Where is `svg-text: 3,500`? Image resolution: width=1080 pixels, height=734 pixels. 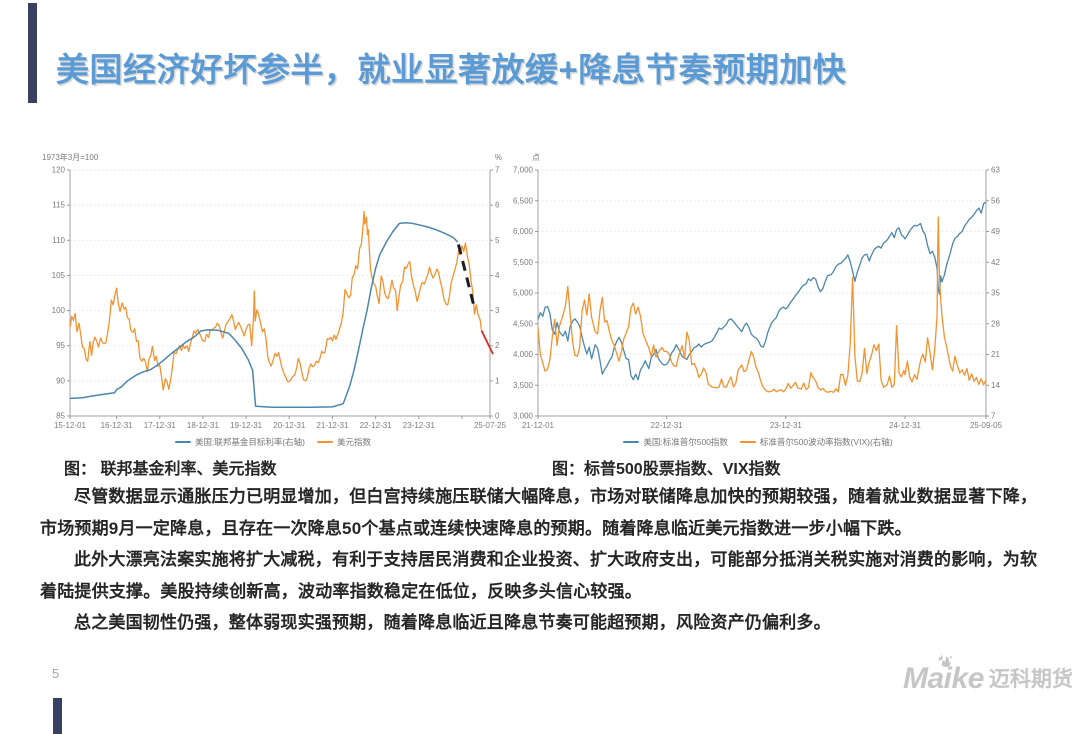 svg-text: 3,500 is located at coordinates (523, 385).